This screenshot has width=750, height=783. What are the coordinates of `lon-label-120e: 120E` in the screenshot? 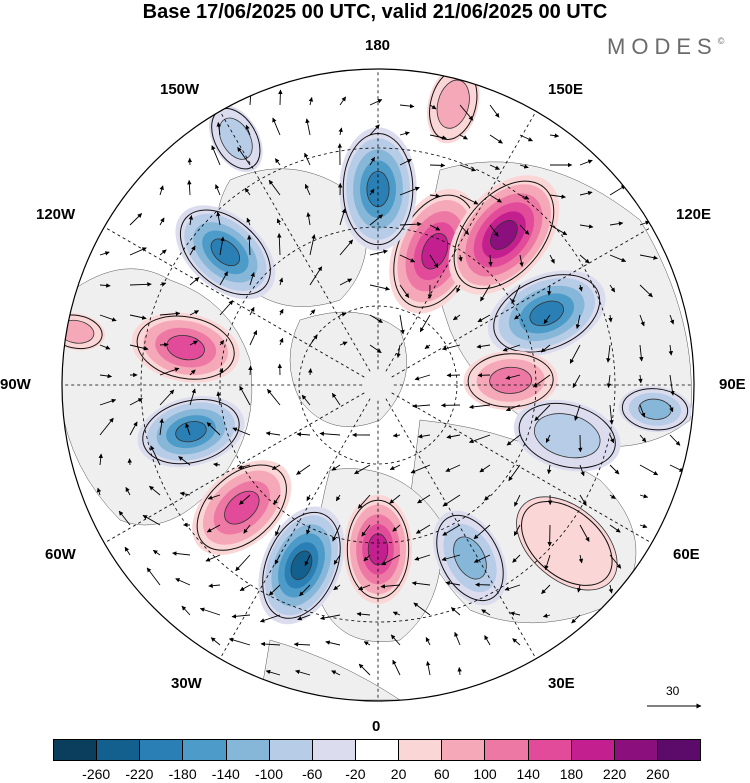 It's located at (694, 214).